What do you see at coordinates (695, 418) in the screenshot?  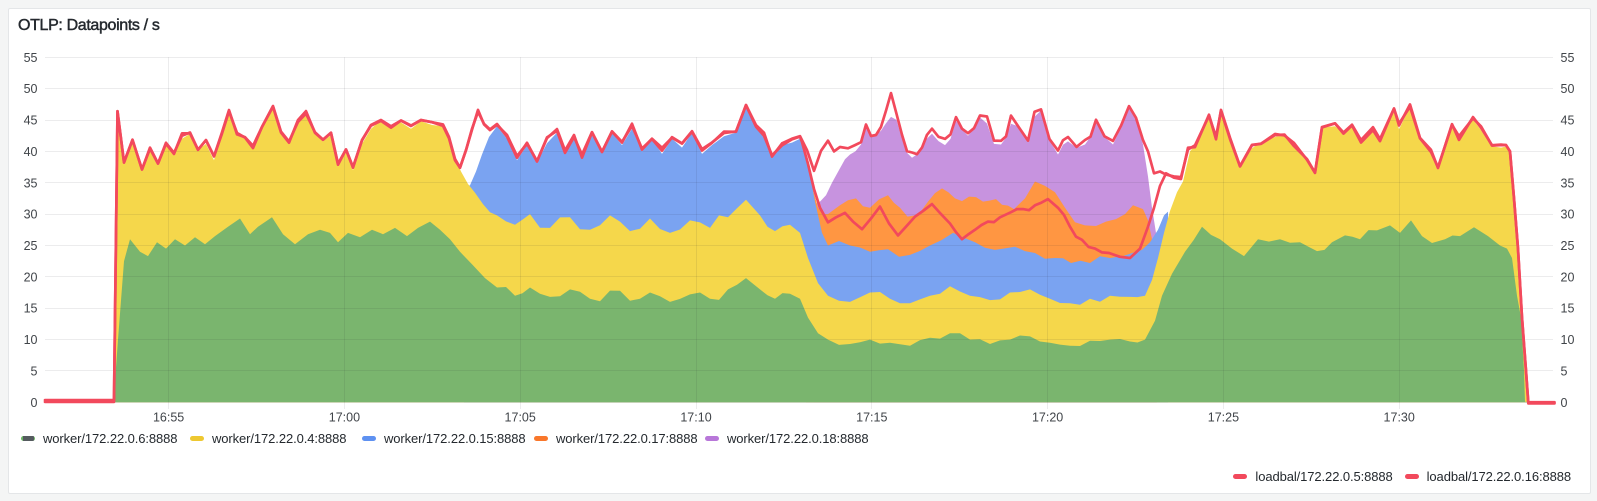 I see `svg-text: 17:10` at bounding box center [695, 418].